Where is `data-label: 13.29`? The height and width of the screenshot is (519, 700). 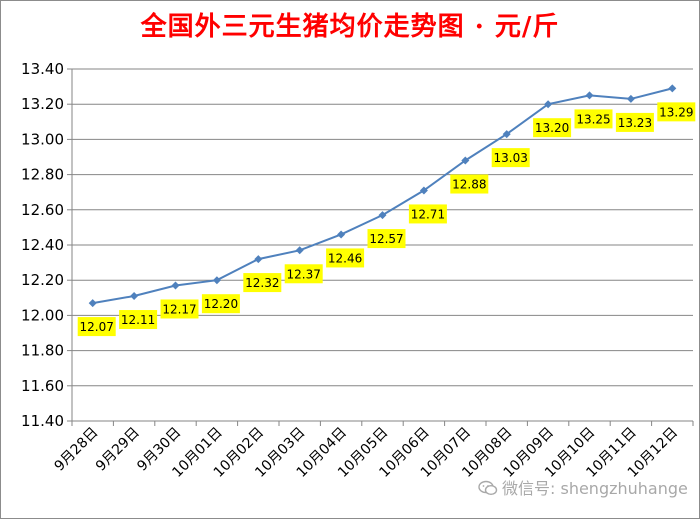 data-label: 13.29 is located at coordinates (676, 112).